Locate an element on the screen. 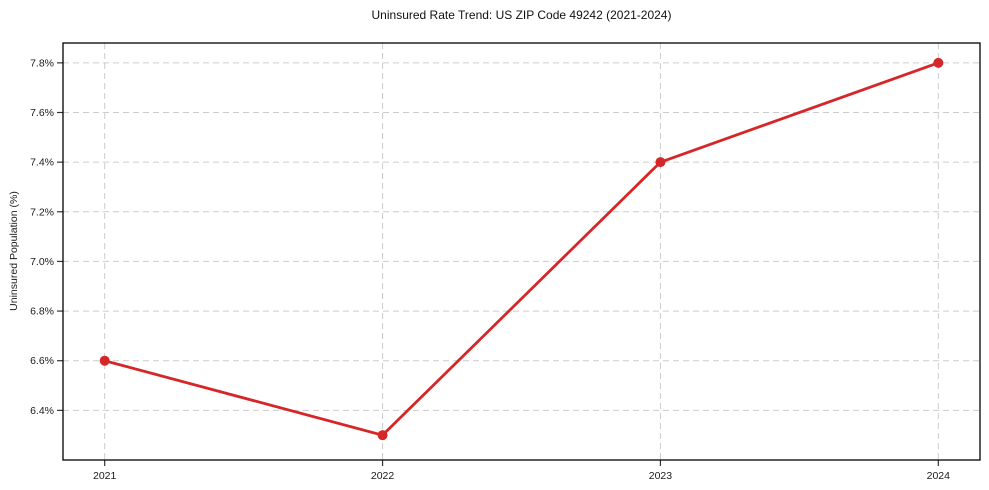  x-tick-label: 2023 is located at coordinates (661, 476).